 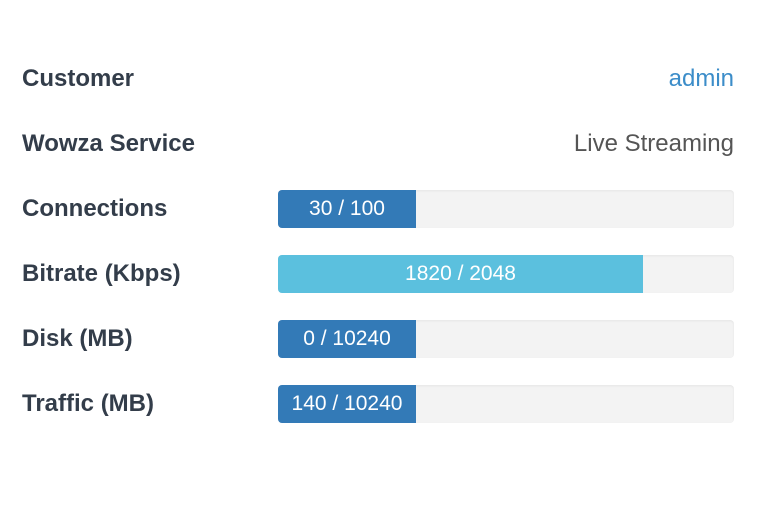 What do you see at coordinates (77, 338) in the screenshot?
I see `row-label: Disk (MB)` at bounding box center [77, 338].